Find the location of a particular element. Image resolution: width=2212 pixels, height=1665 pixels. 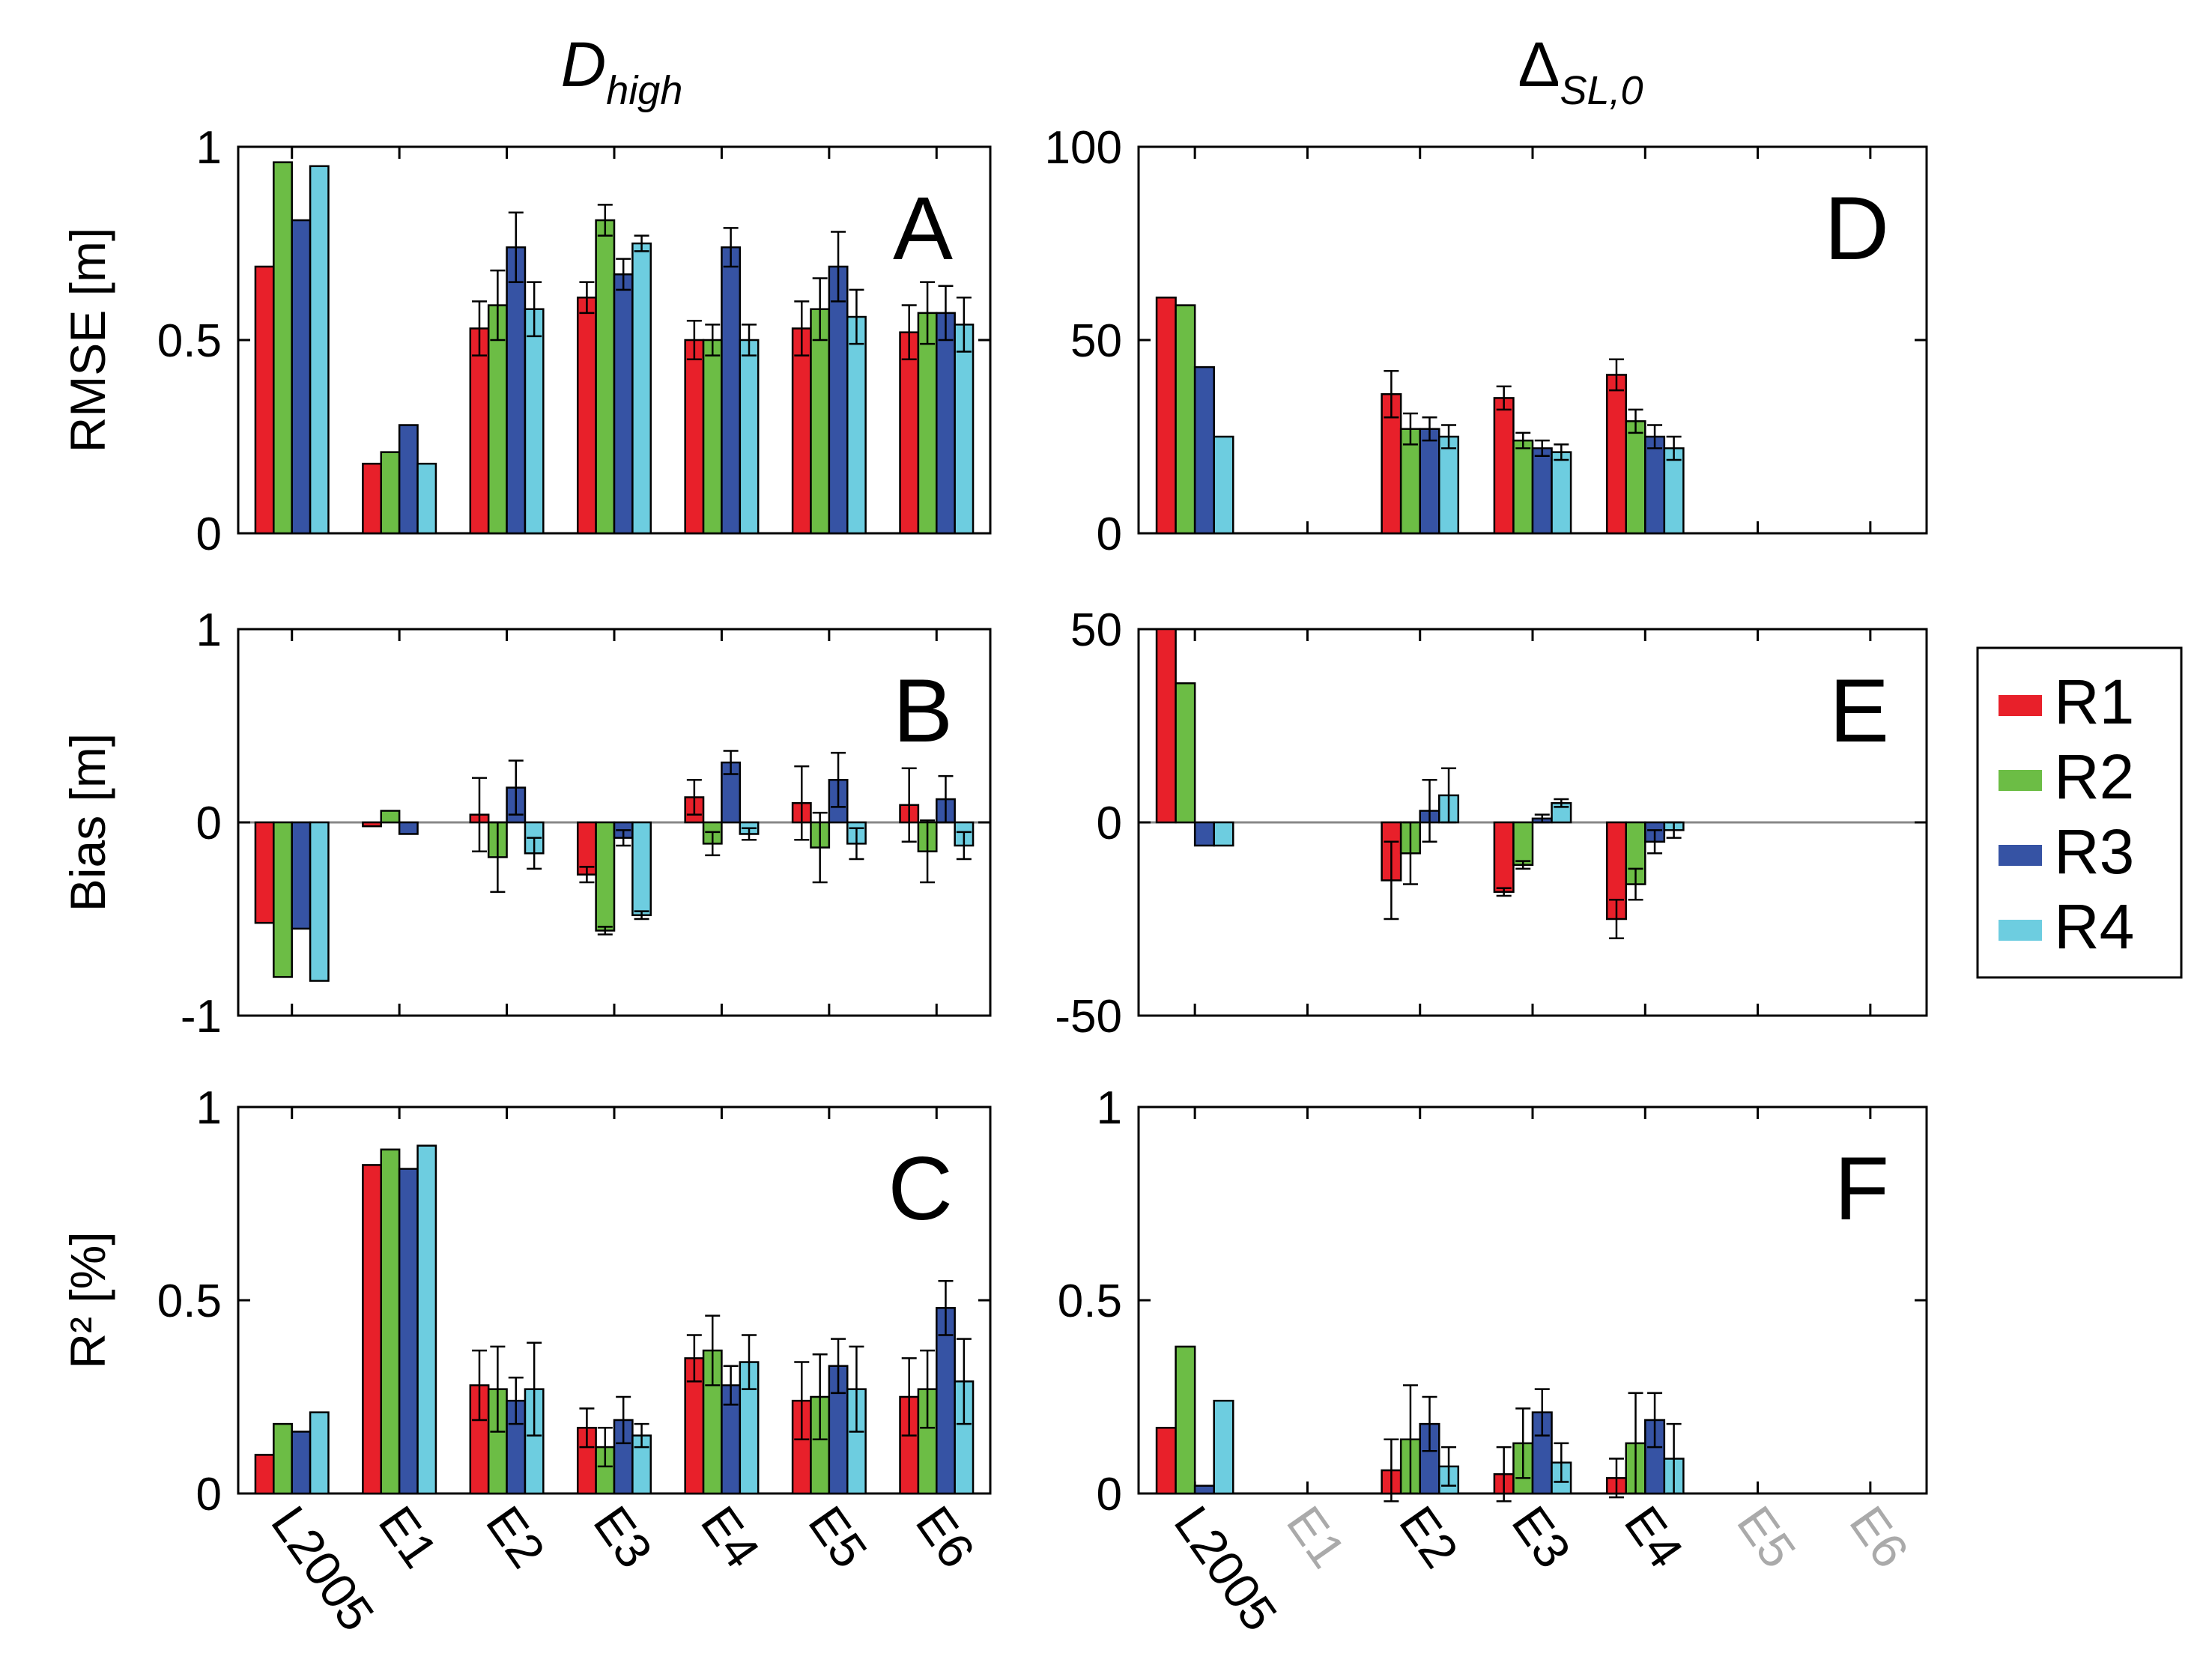

bar-e-r2-e3 is located at coordinates (1523, 844).